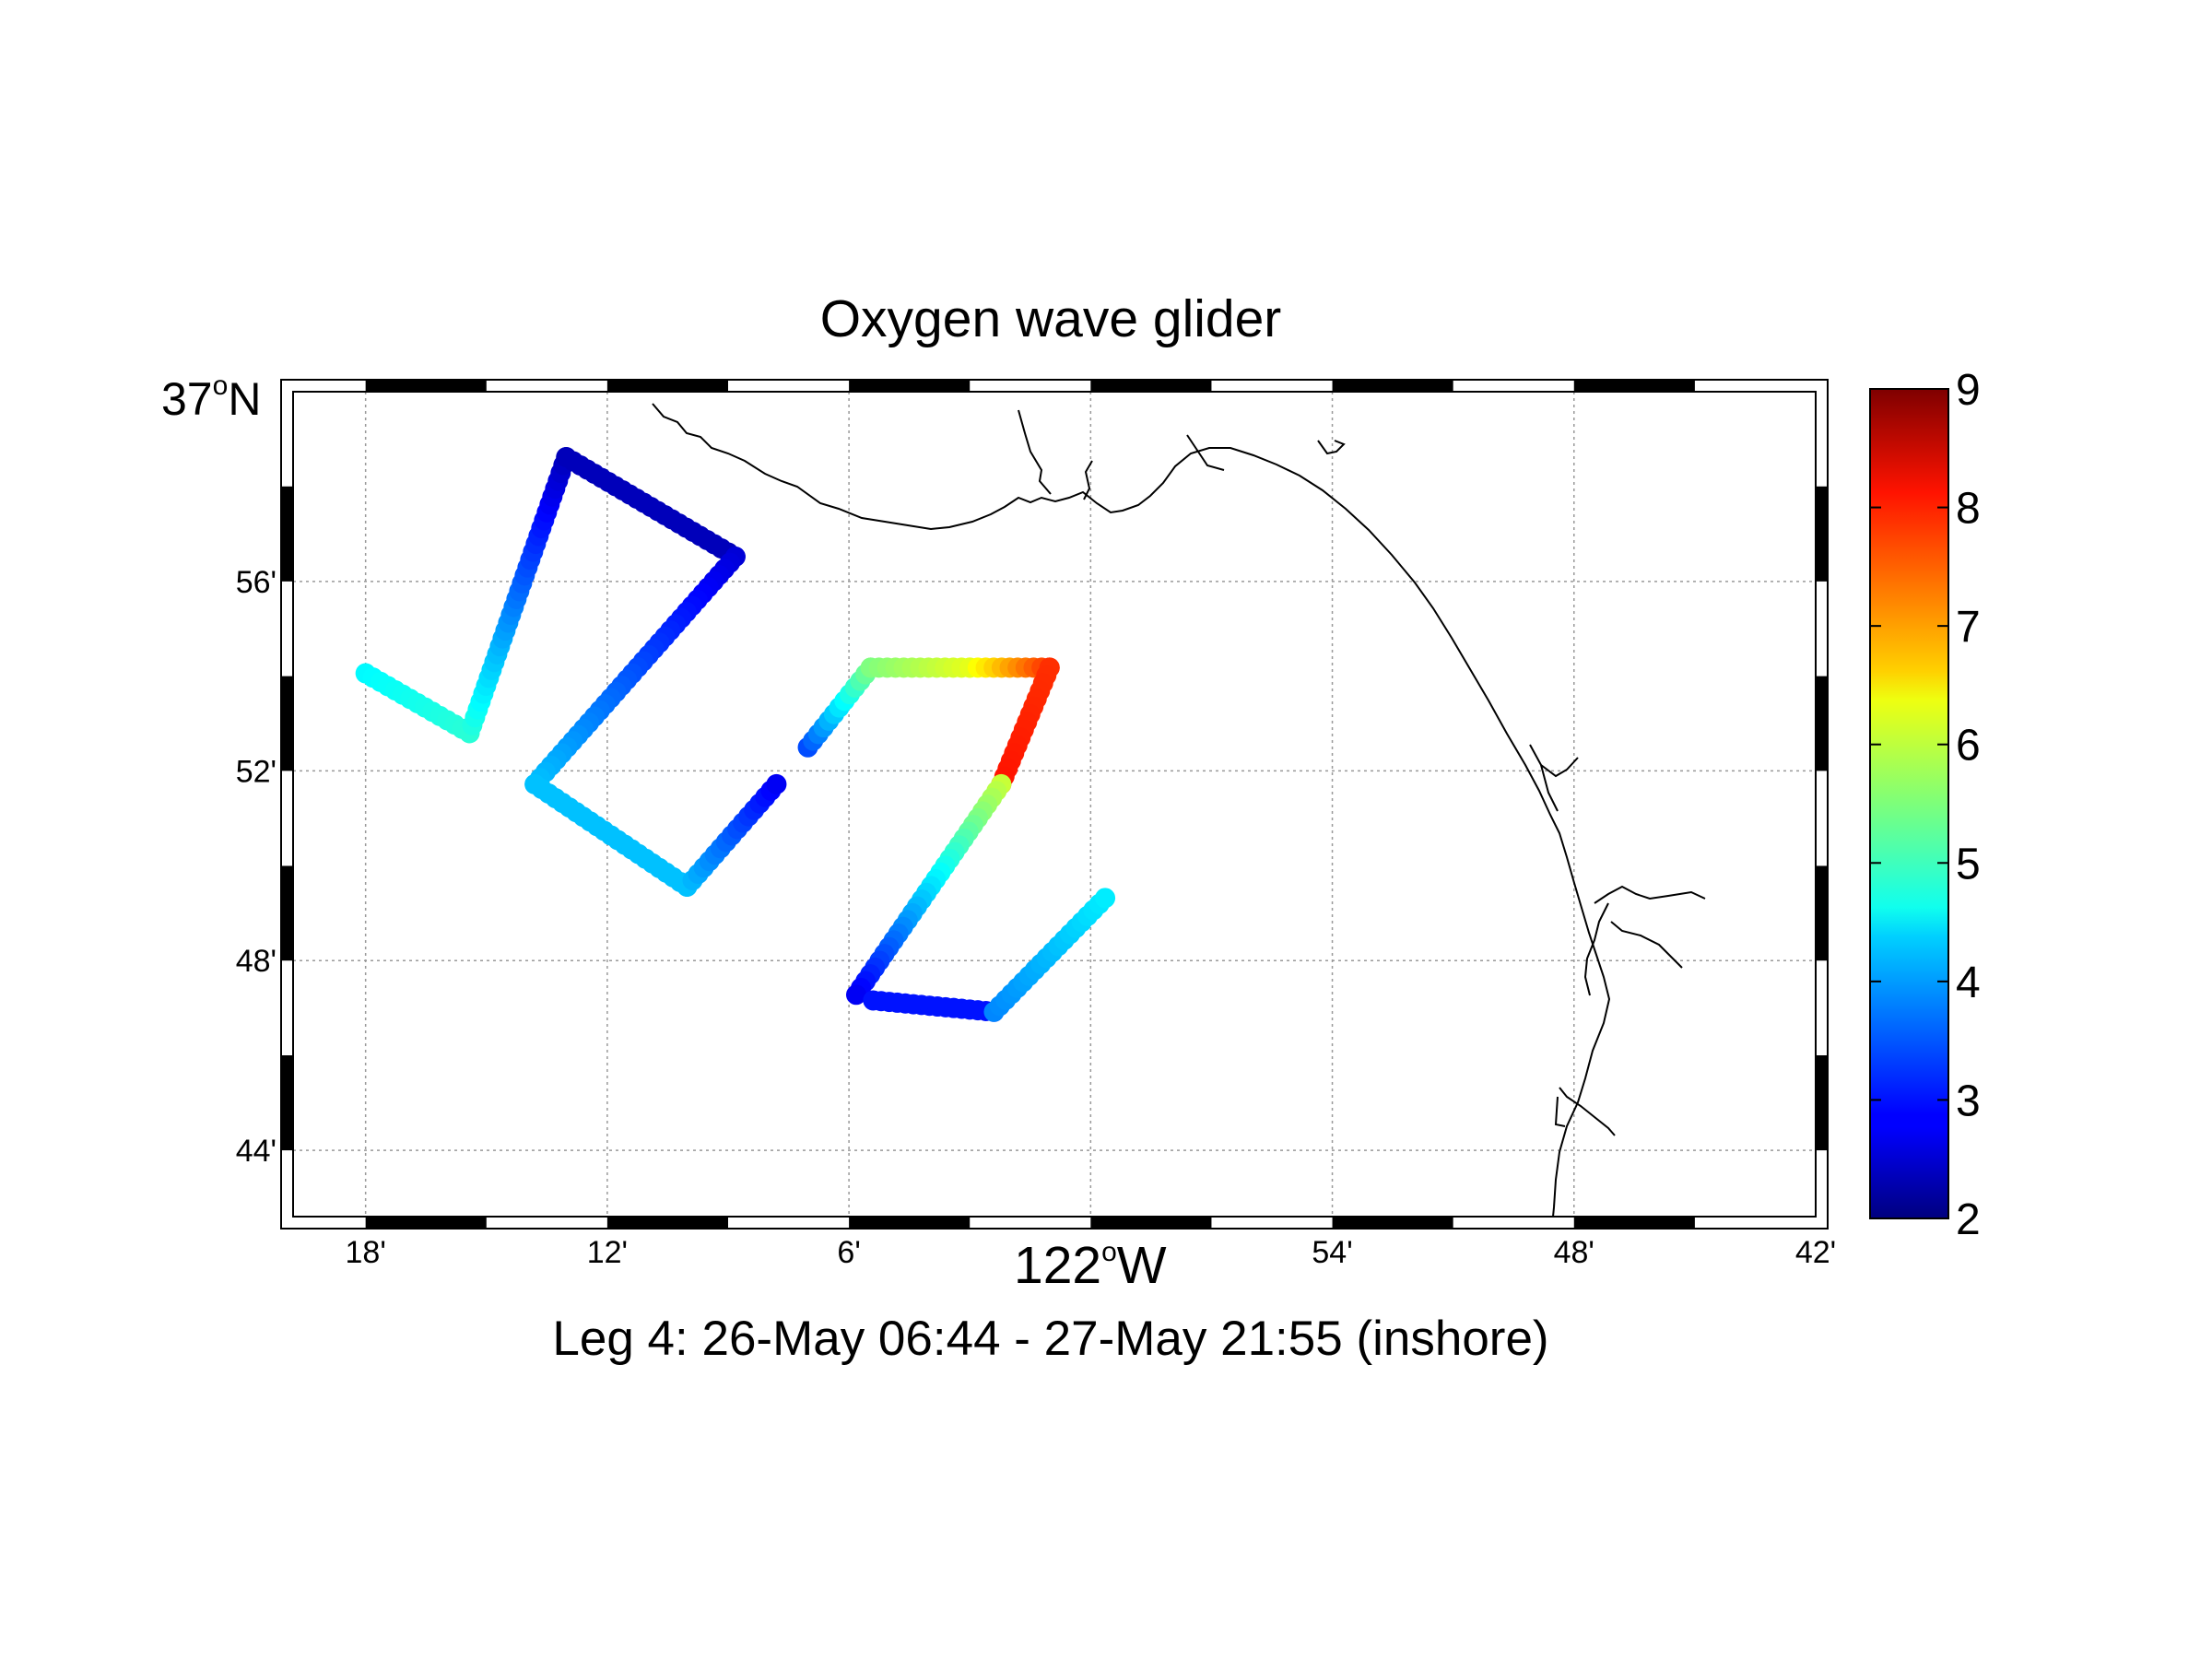 The image size is (2212, 1659). I want to click on chart-title: Oxygen wave glider, so click(1051, 318).